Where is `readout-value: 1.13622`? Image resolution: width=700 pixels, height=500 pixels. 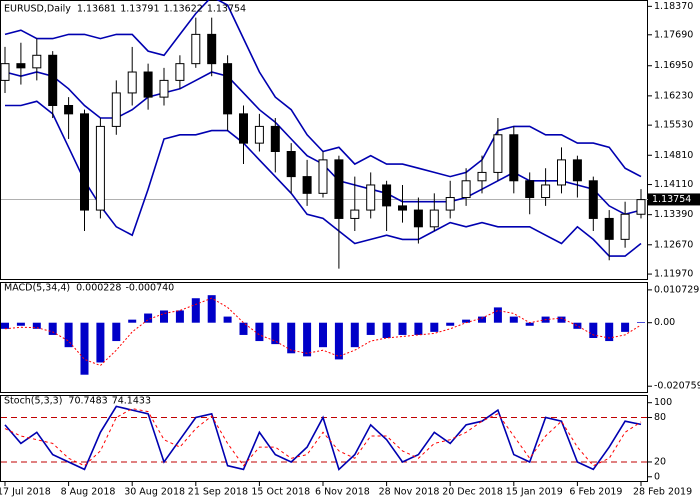
readout-value: 1.13622 is located at coordinates (183, 9).